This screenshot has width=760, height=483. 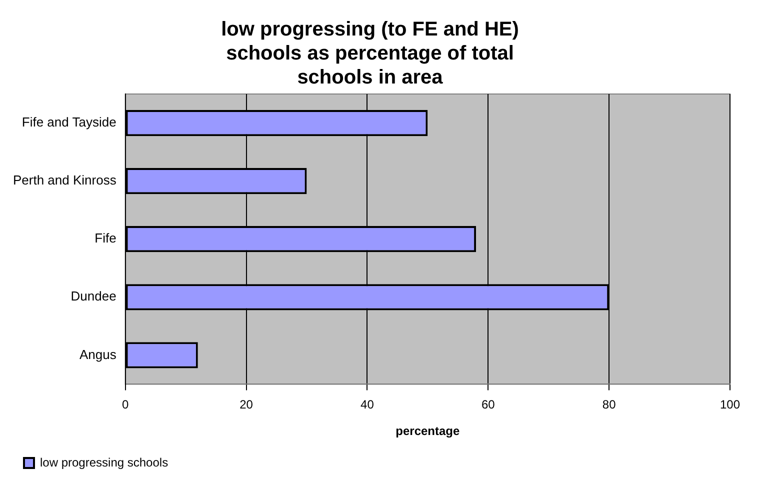 I want to click on x-tick-label: 20, so click(x=247, y=405).